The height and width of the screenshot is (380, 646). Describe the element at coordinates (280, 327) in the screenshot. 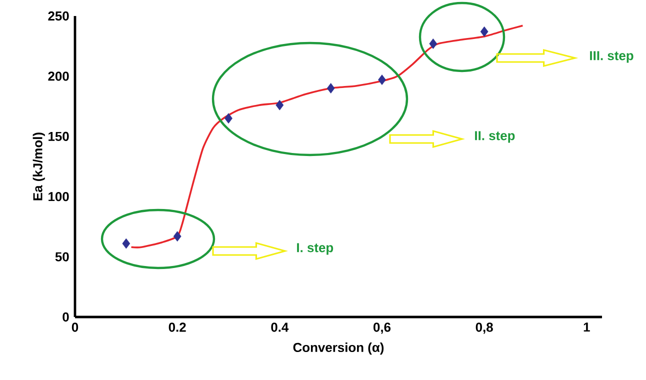

I see `x-tick-label: 0.4` at that location.